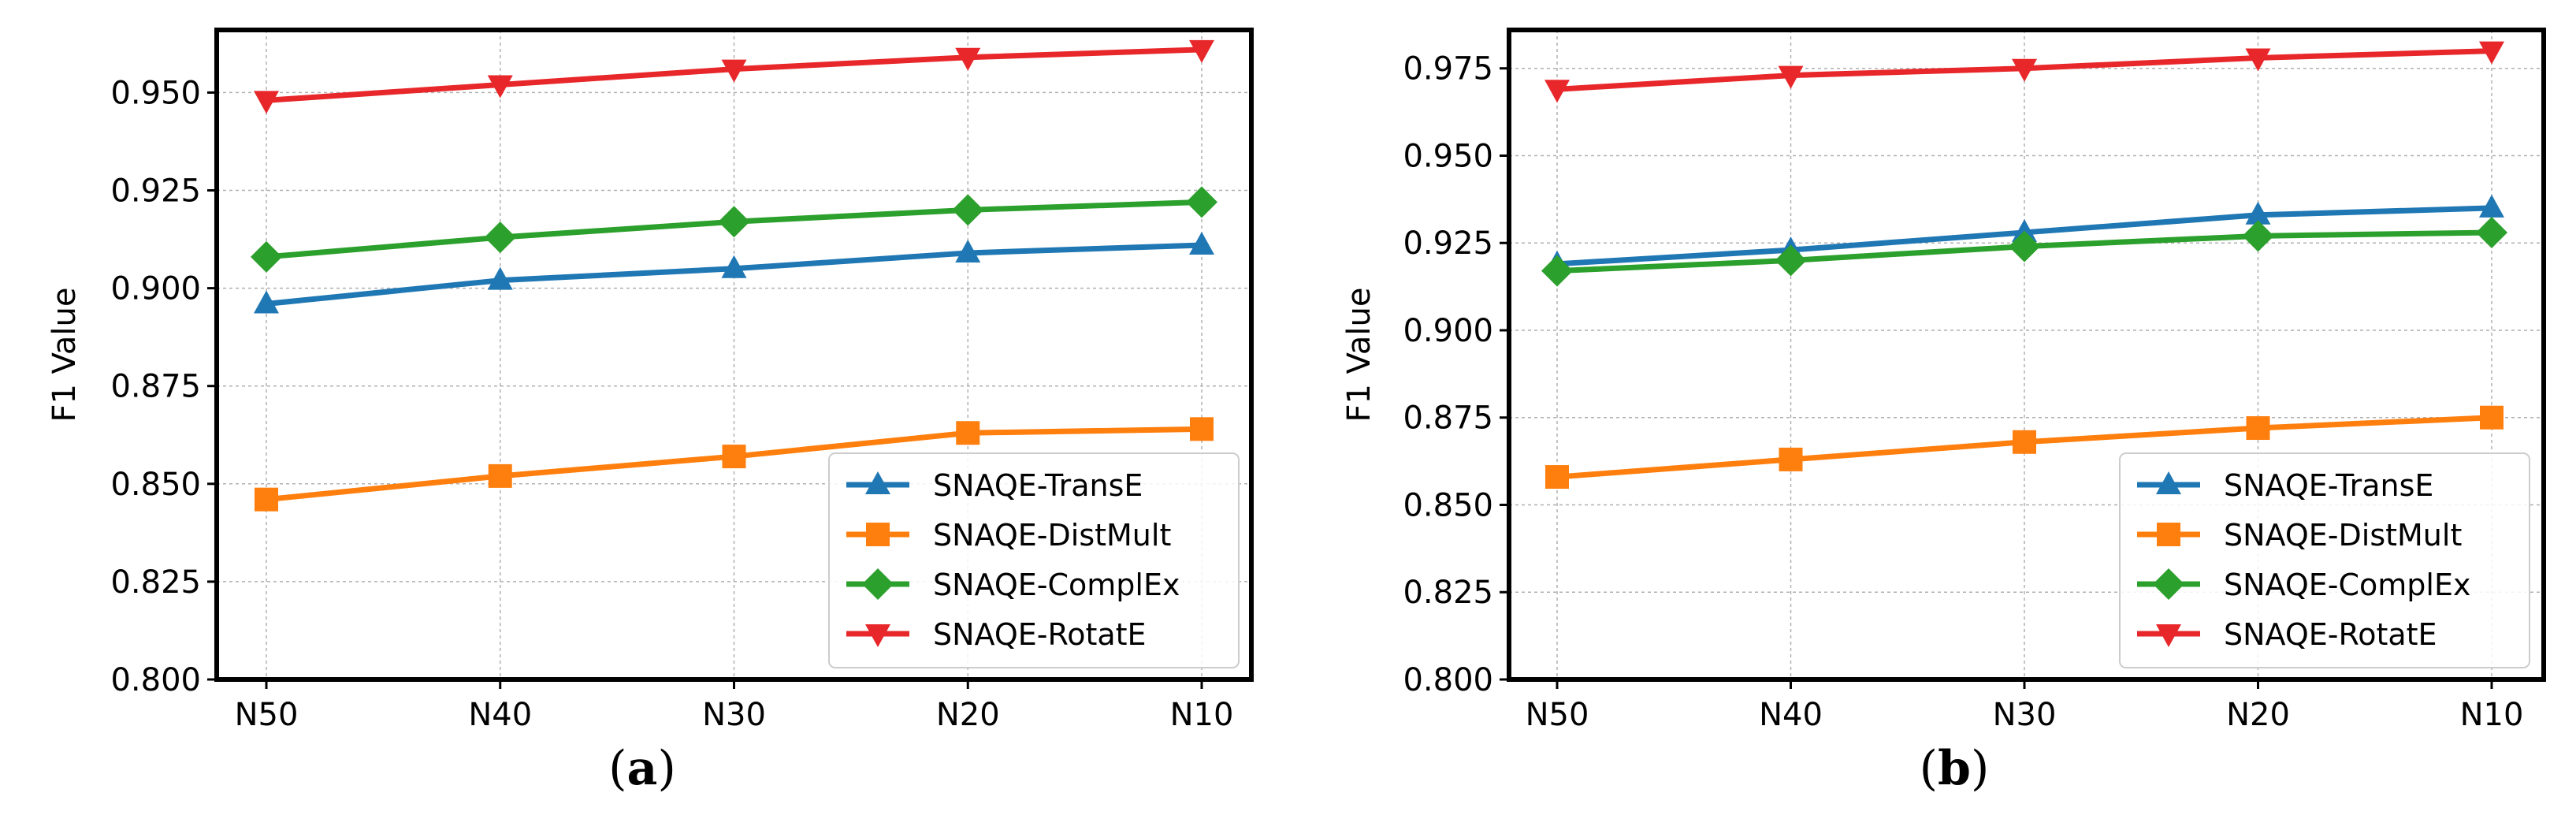 This screenshot has width=2576, height=819. What do you see at coordinates (1448, 69) in the screenshot?
I see `y-tick-label: 0.975` at bounding box center [1448, 69].